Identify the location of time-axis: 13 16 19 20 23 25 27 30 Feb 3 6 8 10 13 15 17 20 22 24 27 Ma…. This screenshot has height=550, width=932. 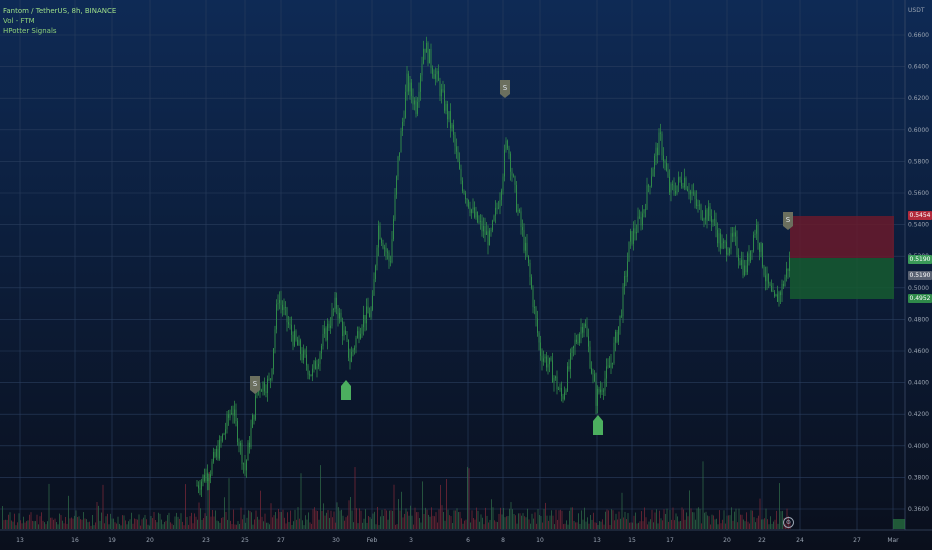
(457, 540).